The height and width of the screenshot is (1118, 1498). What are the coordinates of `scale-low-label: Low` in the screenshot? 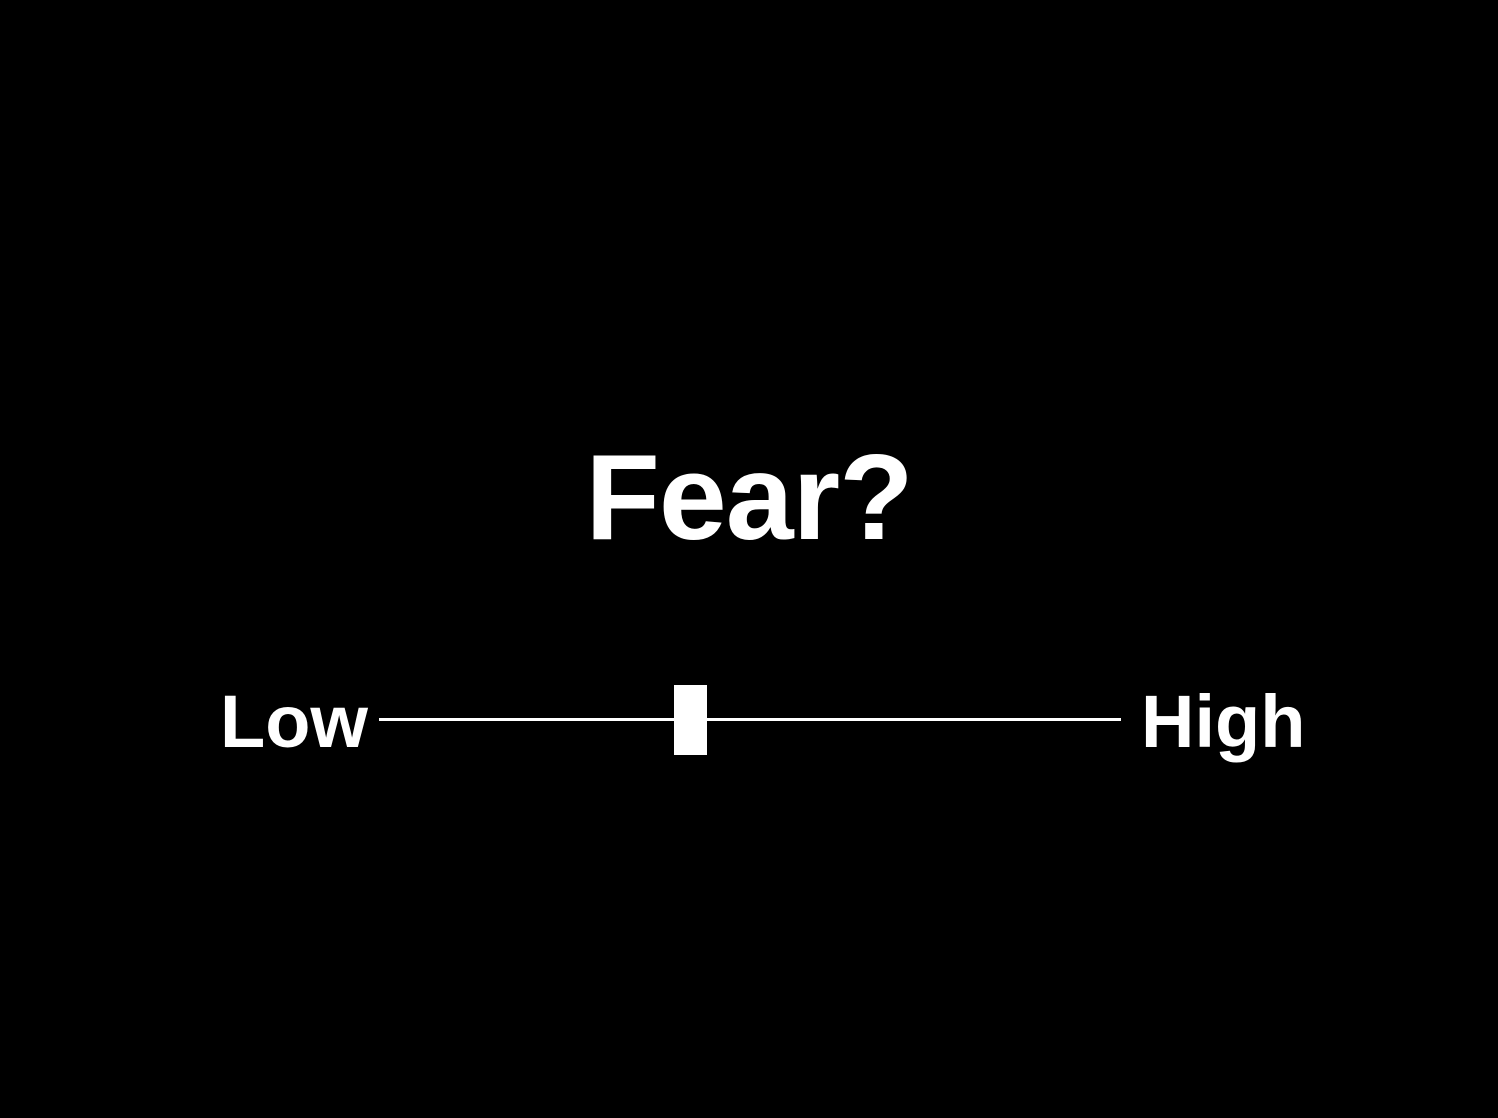 It's located at (294, 721).